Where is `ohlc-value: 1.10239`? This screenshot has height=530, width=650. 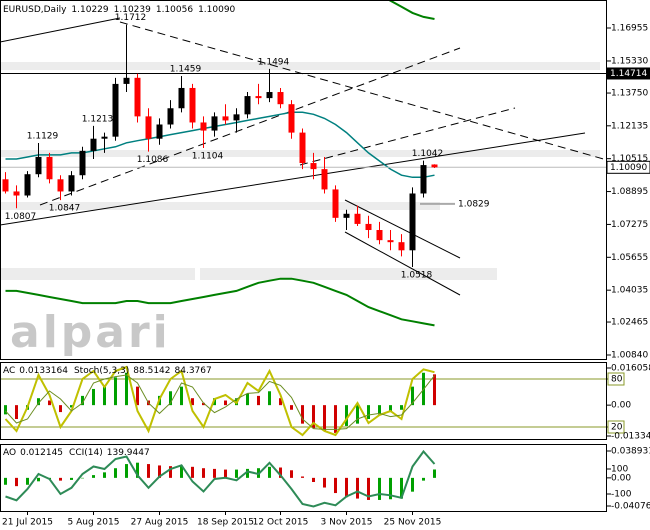 ohlc-value: 1.10239 is located at coordinates (132, 10).